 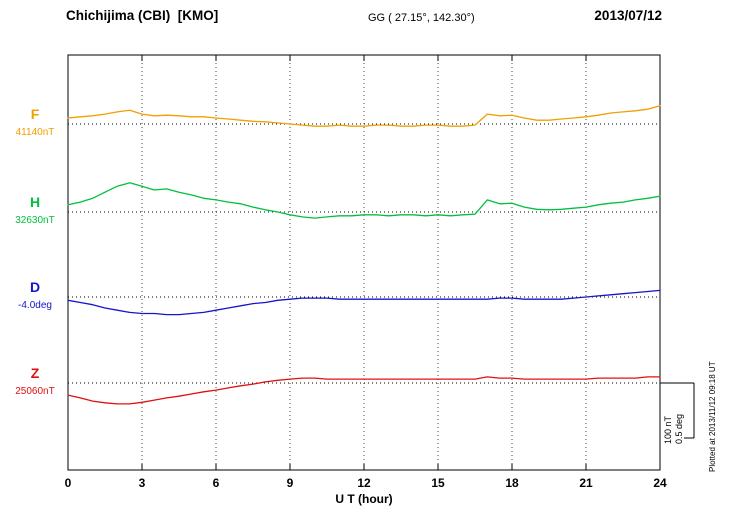 I want to click on series-baseline-h: 32630nT, so click(x=35, y=220).